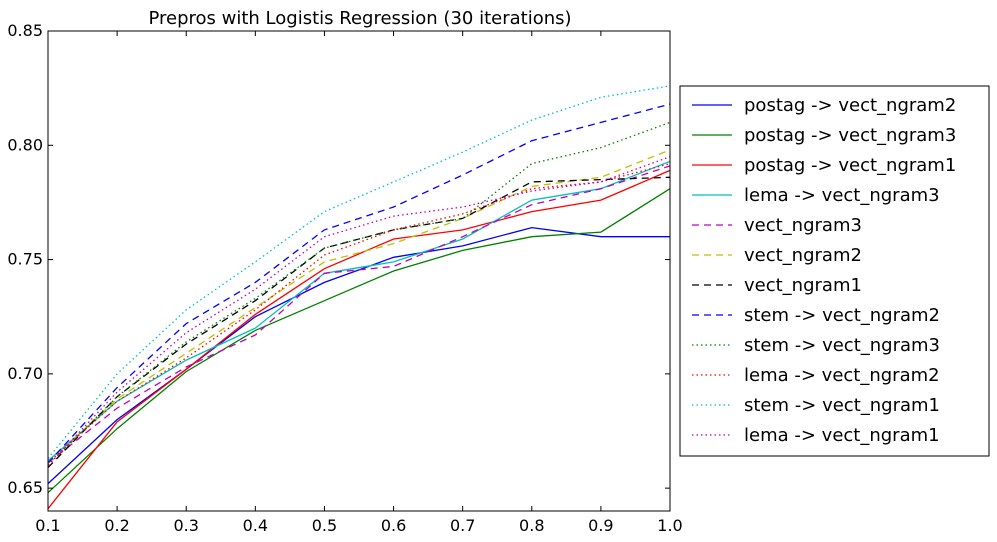 This screenshot has width=997, height=542. I want to click on x-tick-label: 0.1, so click(47, 525).